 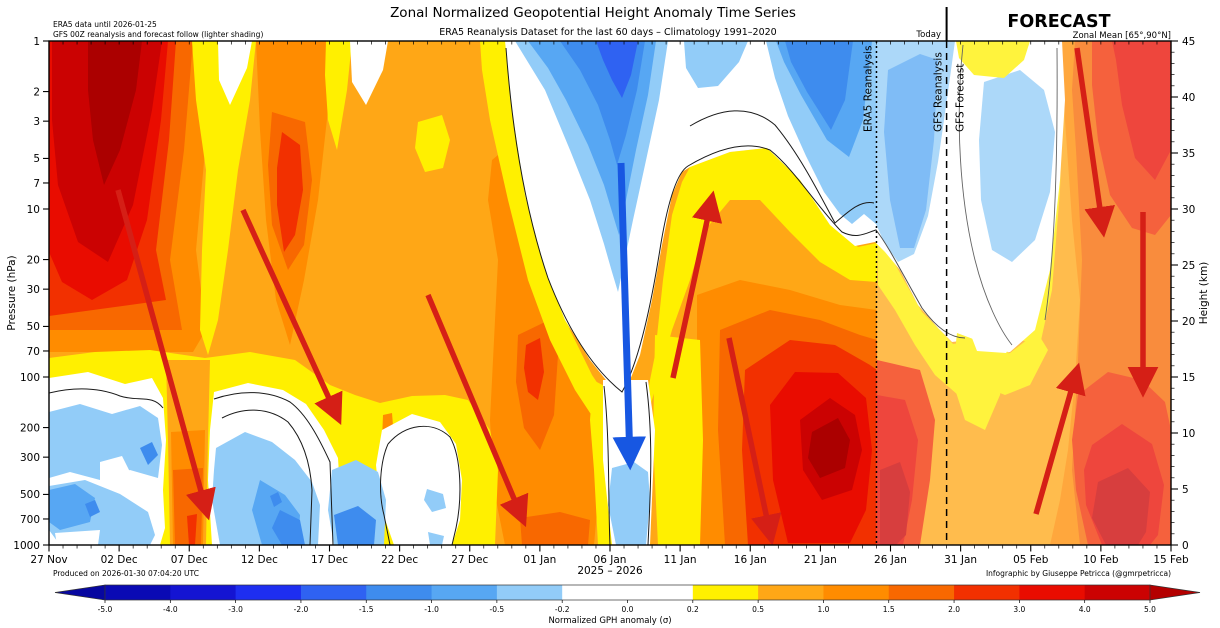 I want to click on svg-text: -1.5, so click(x=366, y=609).